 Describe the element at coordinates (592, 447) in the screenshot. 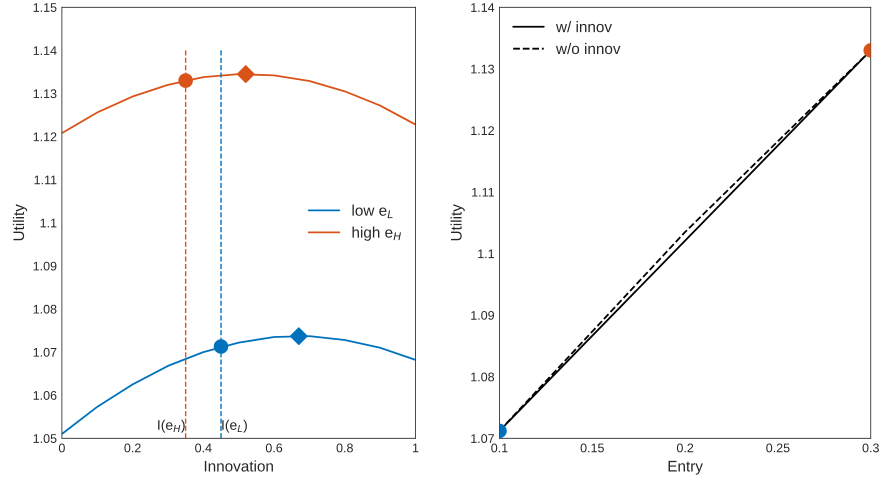

I see `x-tick-label: 0.15` at that location.